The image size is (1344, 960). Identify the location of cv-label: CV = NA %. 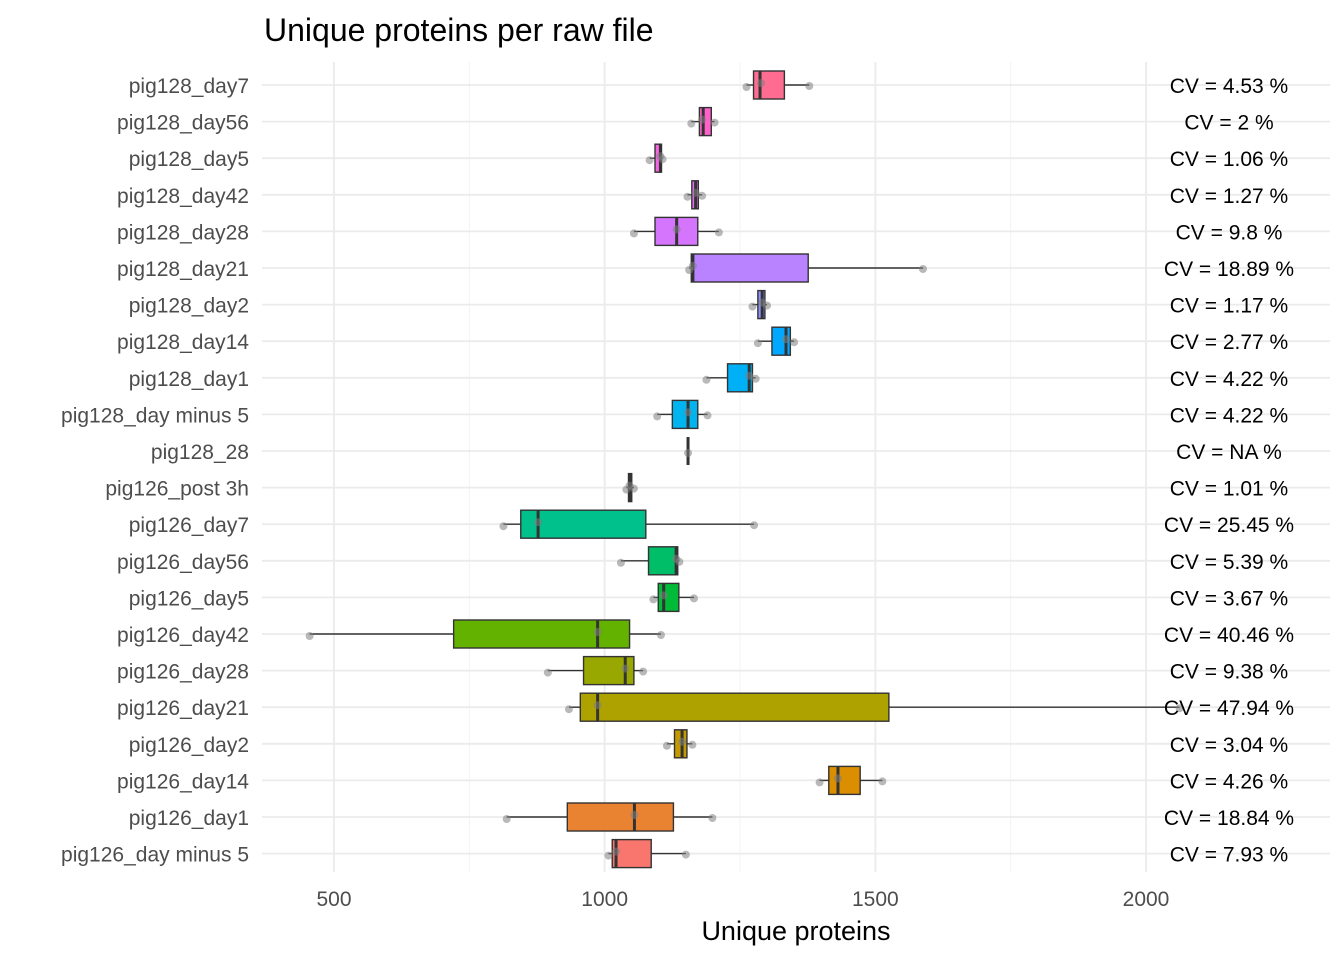
(1229, 452).